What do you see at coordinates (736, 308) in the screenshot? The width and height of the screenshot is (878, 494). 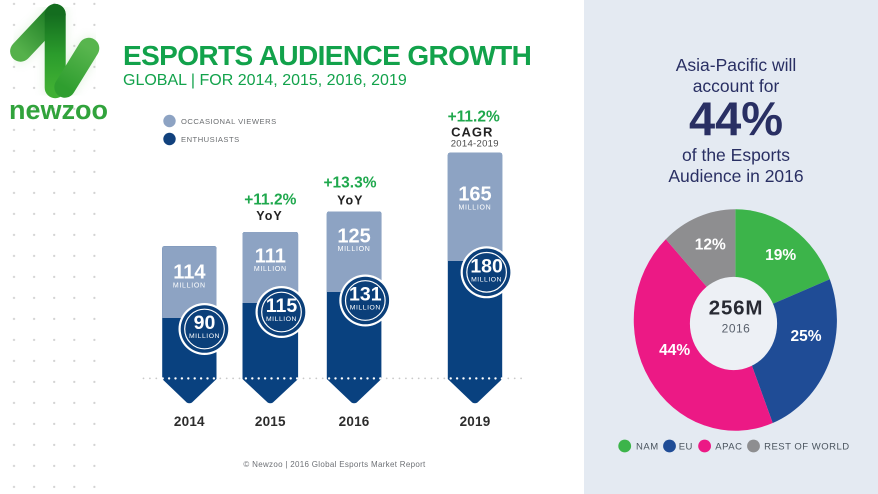 I see `svg-text: 256M` at bounding box center [736, 308].